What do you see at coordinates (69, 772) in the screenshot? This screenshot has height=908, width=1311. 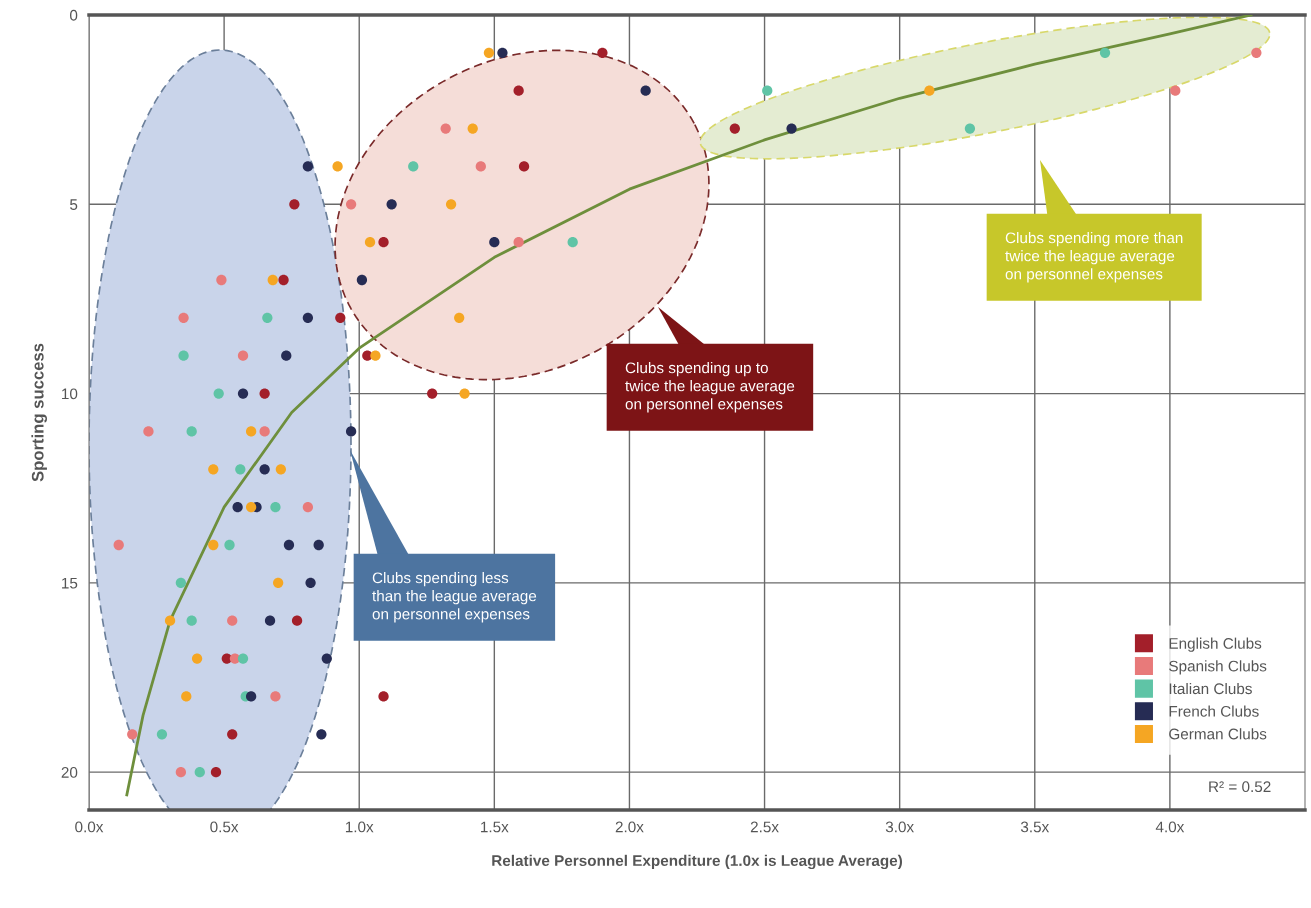 I see `y-tick-label: 20` at bounding box center [69, 772].